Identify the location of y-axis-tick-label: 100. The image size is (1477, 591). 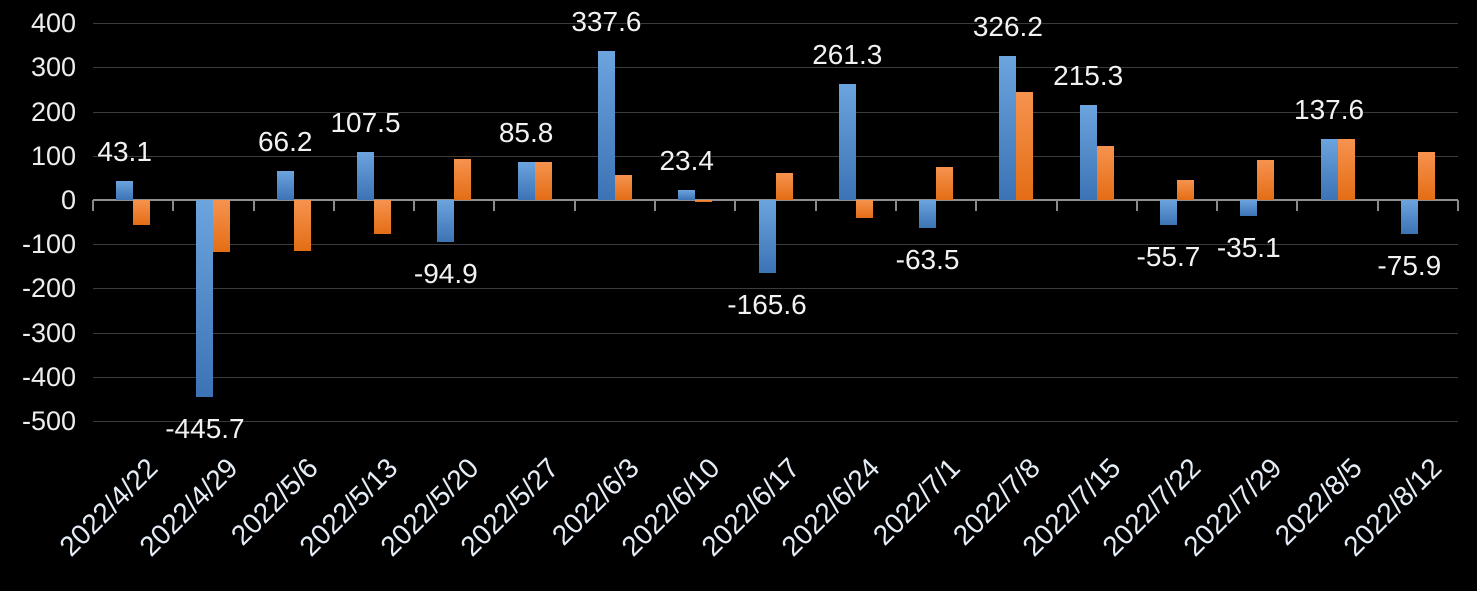
(53, 155).